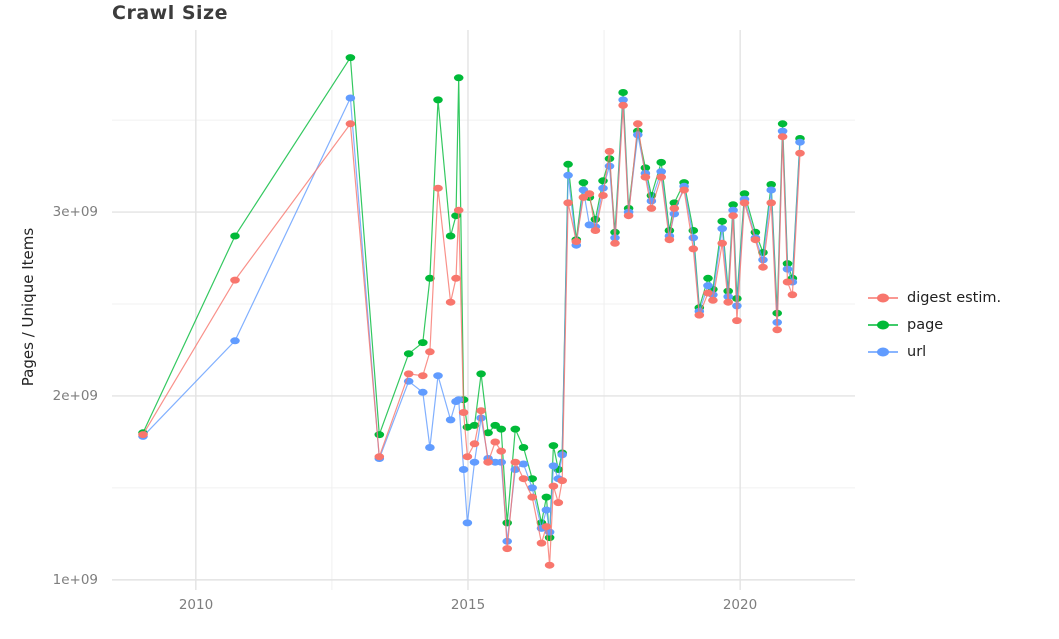 The image size is (1059, 639). Describe the element at coordinates (917, 351) in the screenshot. I see `legend-label: url` at that location.